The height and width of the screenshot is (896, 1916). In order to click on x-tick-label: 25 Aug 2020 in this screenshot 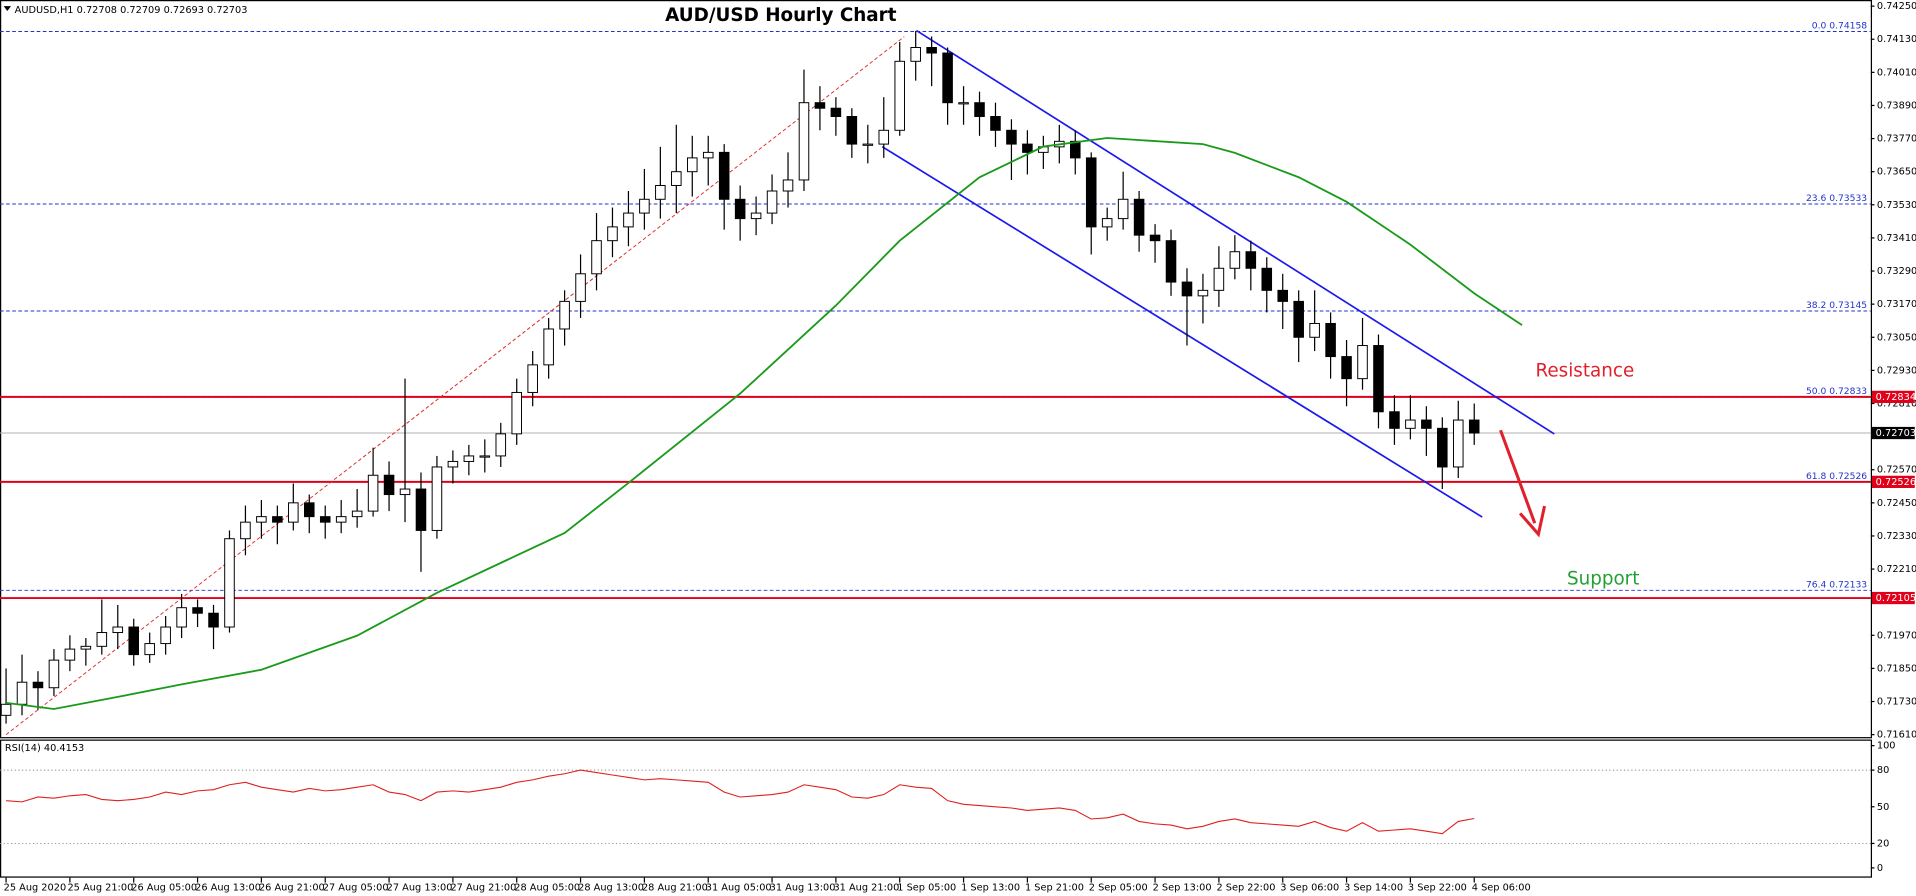, I will do `click(35, 887)`.